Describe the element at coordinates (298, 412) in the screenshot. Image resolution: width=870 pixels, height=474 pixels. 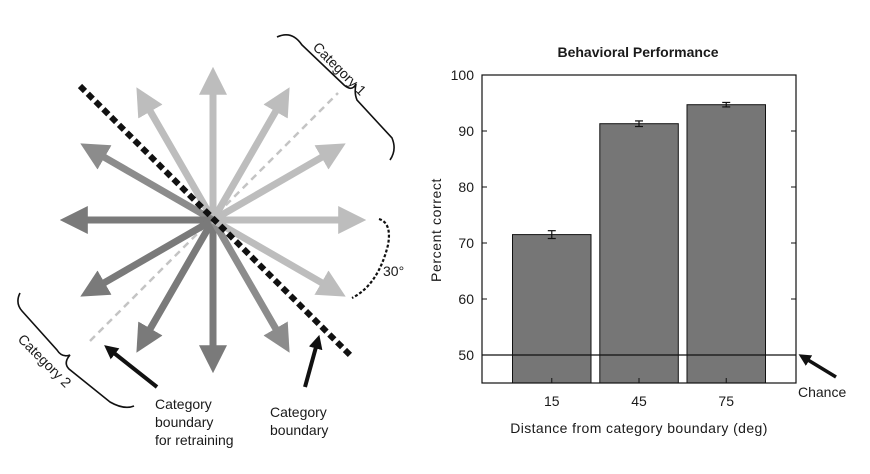
I see `boundary-label-line1: Category` at that location.